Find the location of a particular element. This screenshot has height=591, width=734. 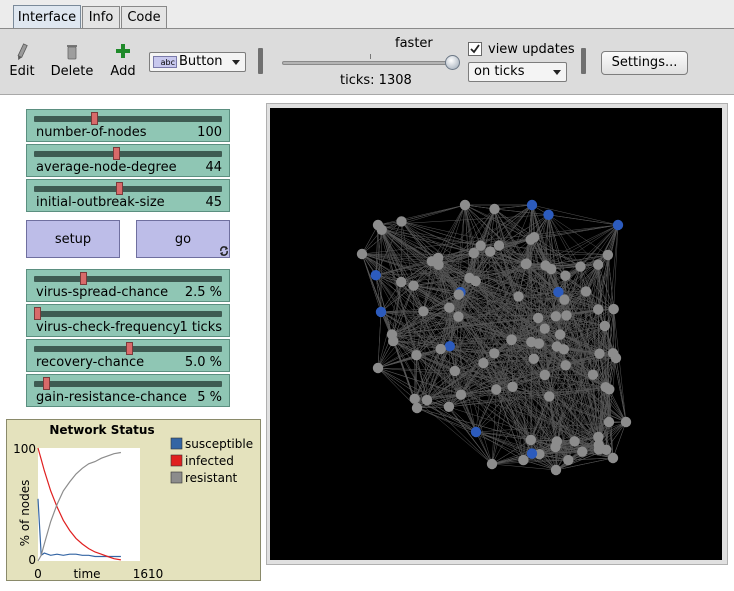

widget-type-select: abc Button is located at coordinates (197, 62).